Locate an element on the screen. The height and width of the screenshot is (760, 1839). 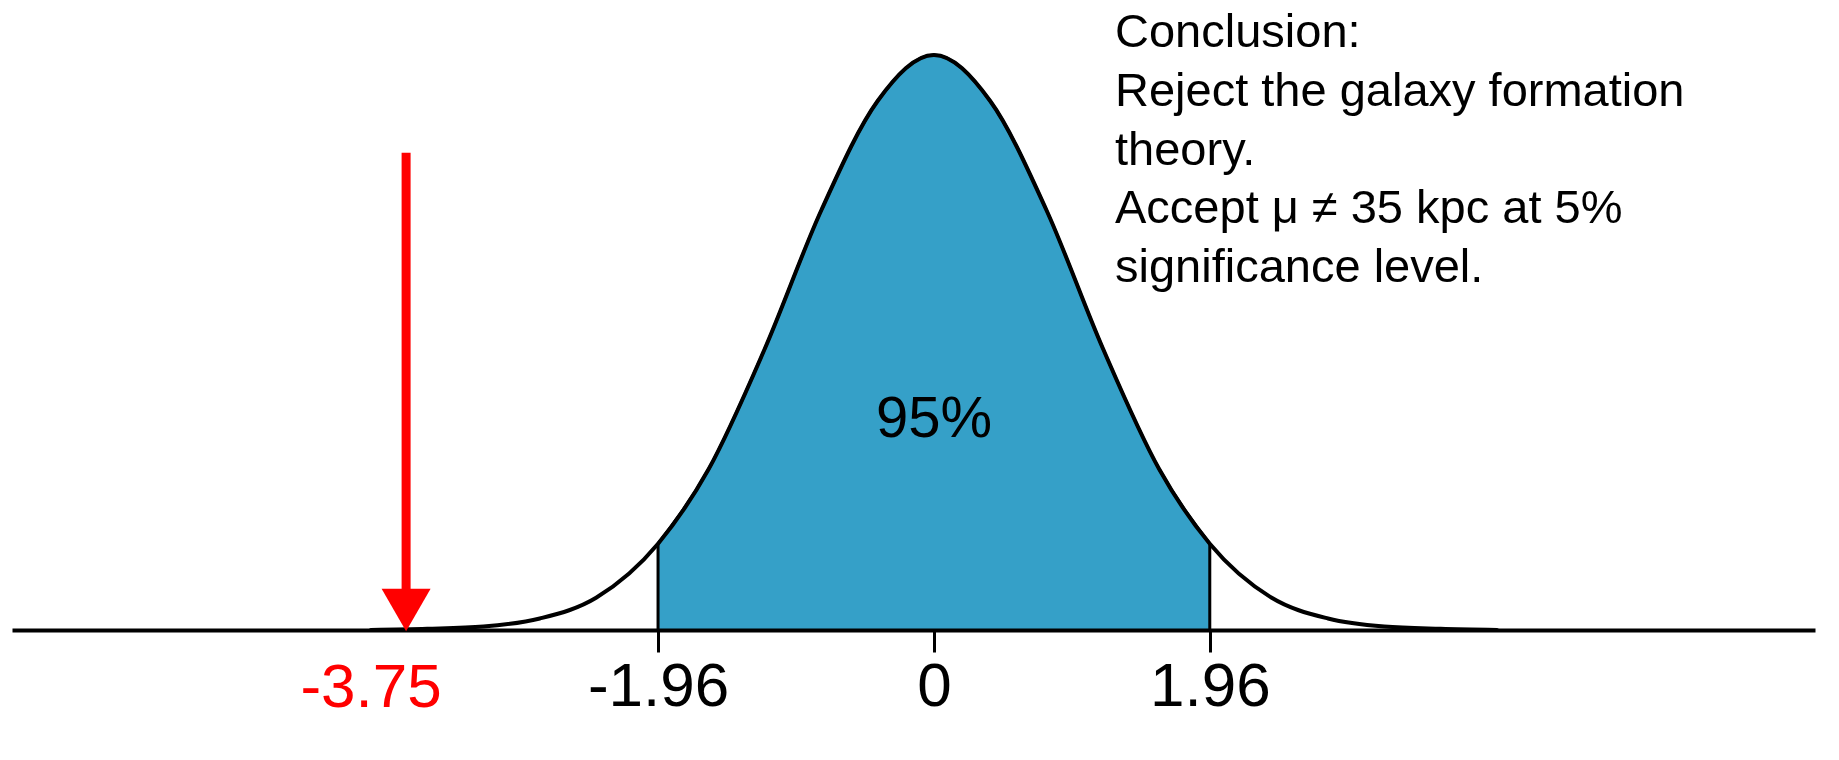
annotation: 95% is located at coordinates (934, 416).